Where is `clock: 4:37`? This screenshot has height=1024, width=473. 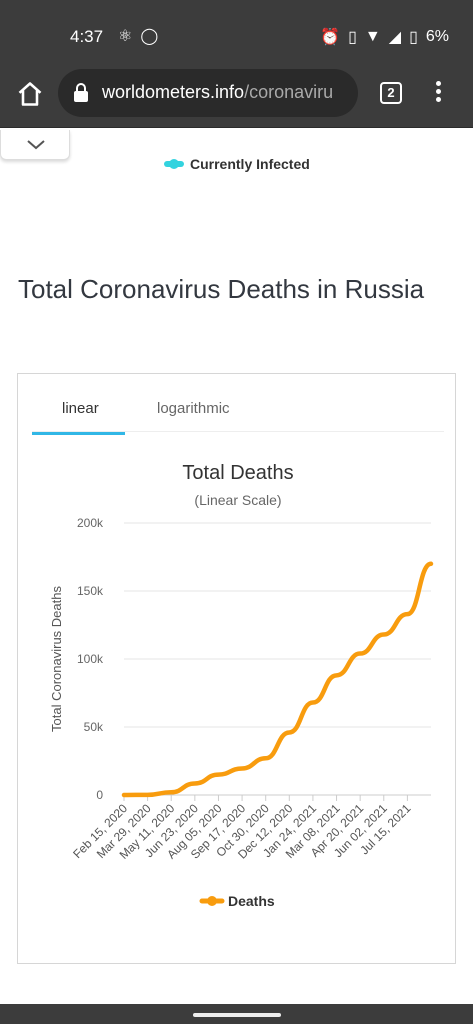
clock: 4:37 is located at coordinates (87, 36).